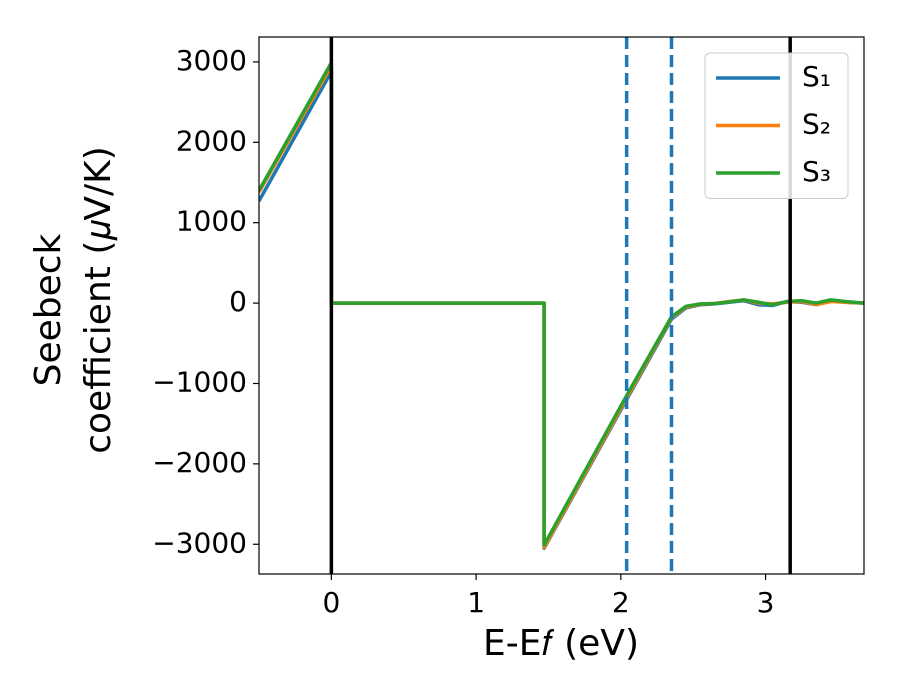  I want to click on x-tick-label: 3, so click(766, 602).